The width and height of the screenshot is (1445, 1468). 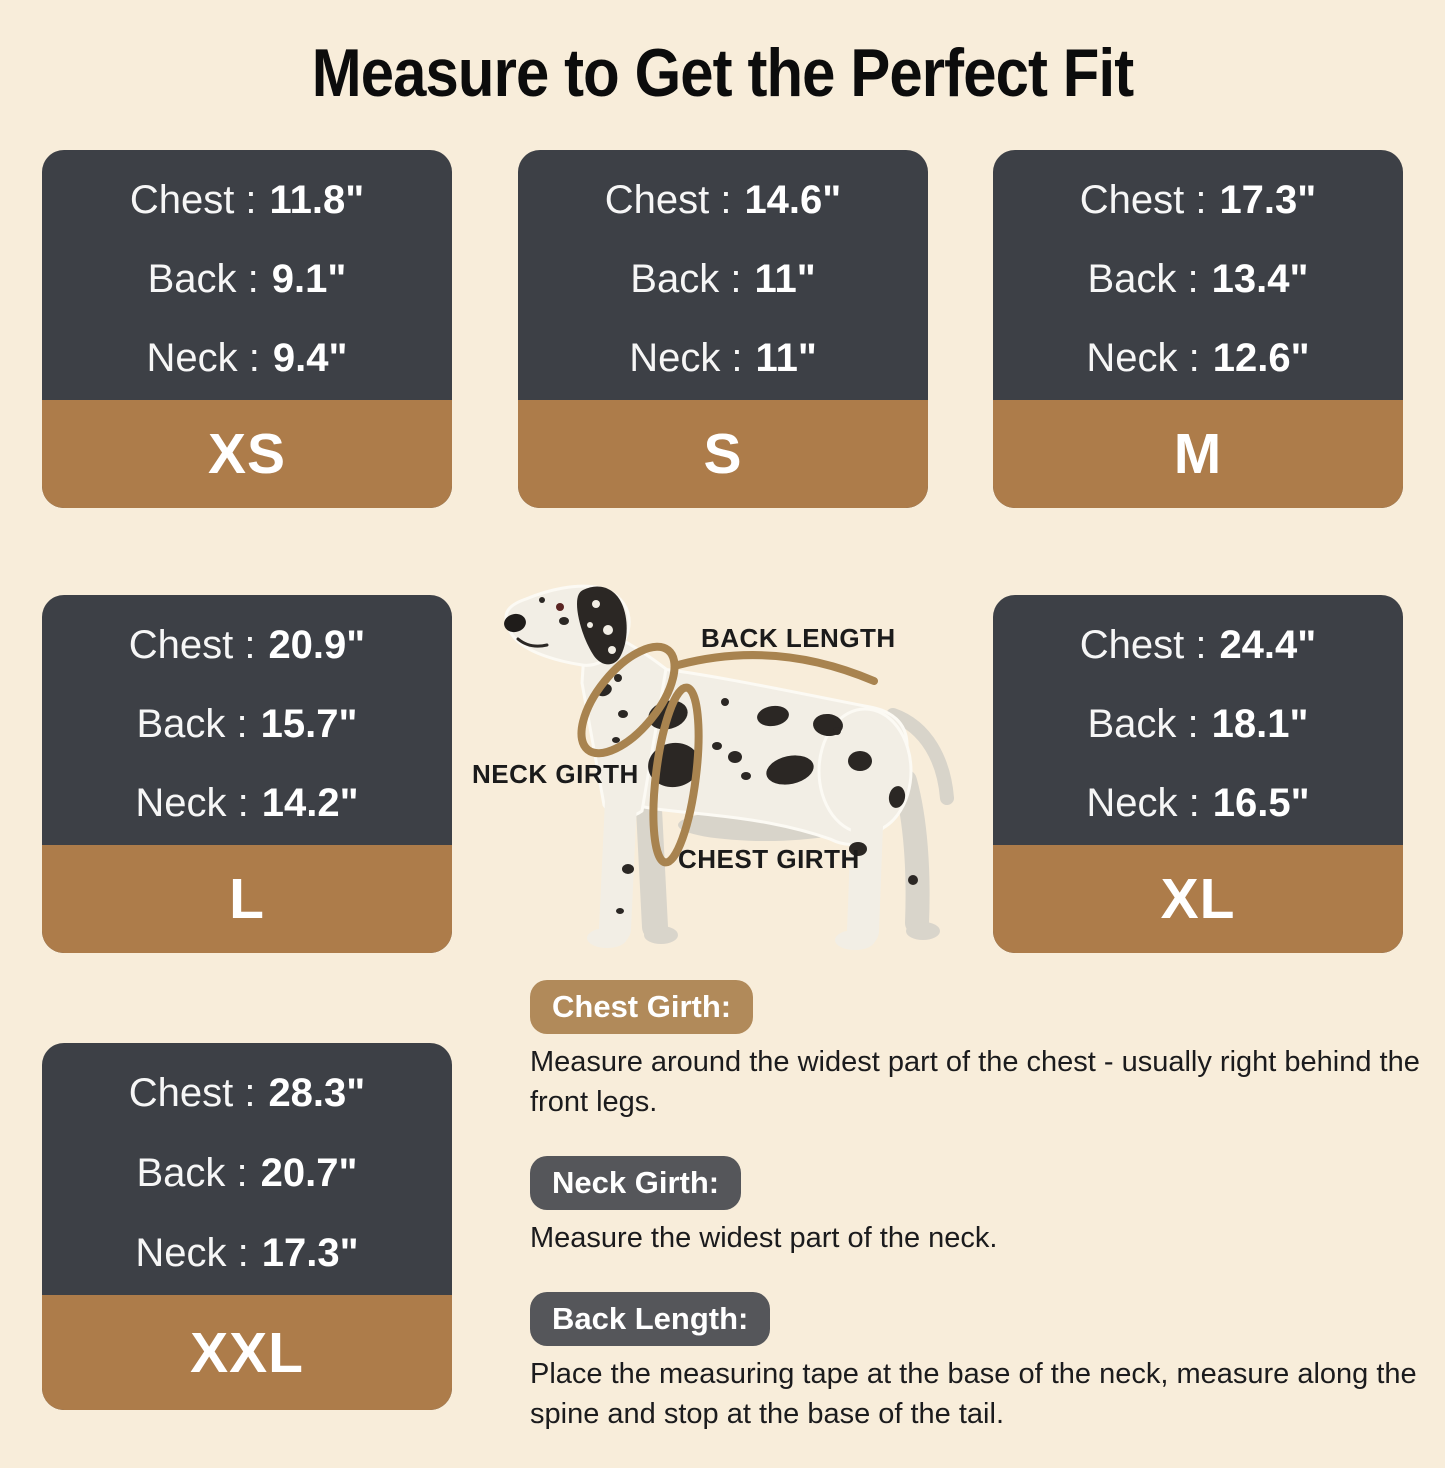 What do you see at coordinates (1268, 645) in the screenshot?
I see `measurement-value: 24.4"` at bounding box center [1268, 645].